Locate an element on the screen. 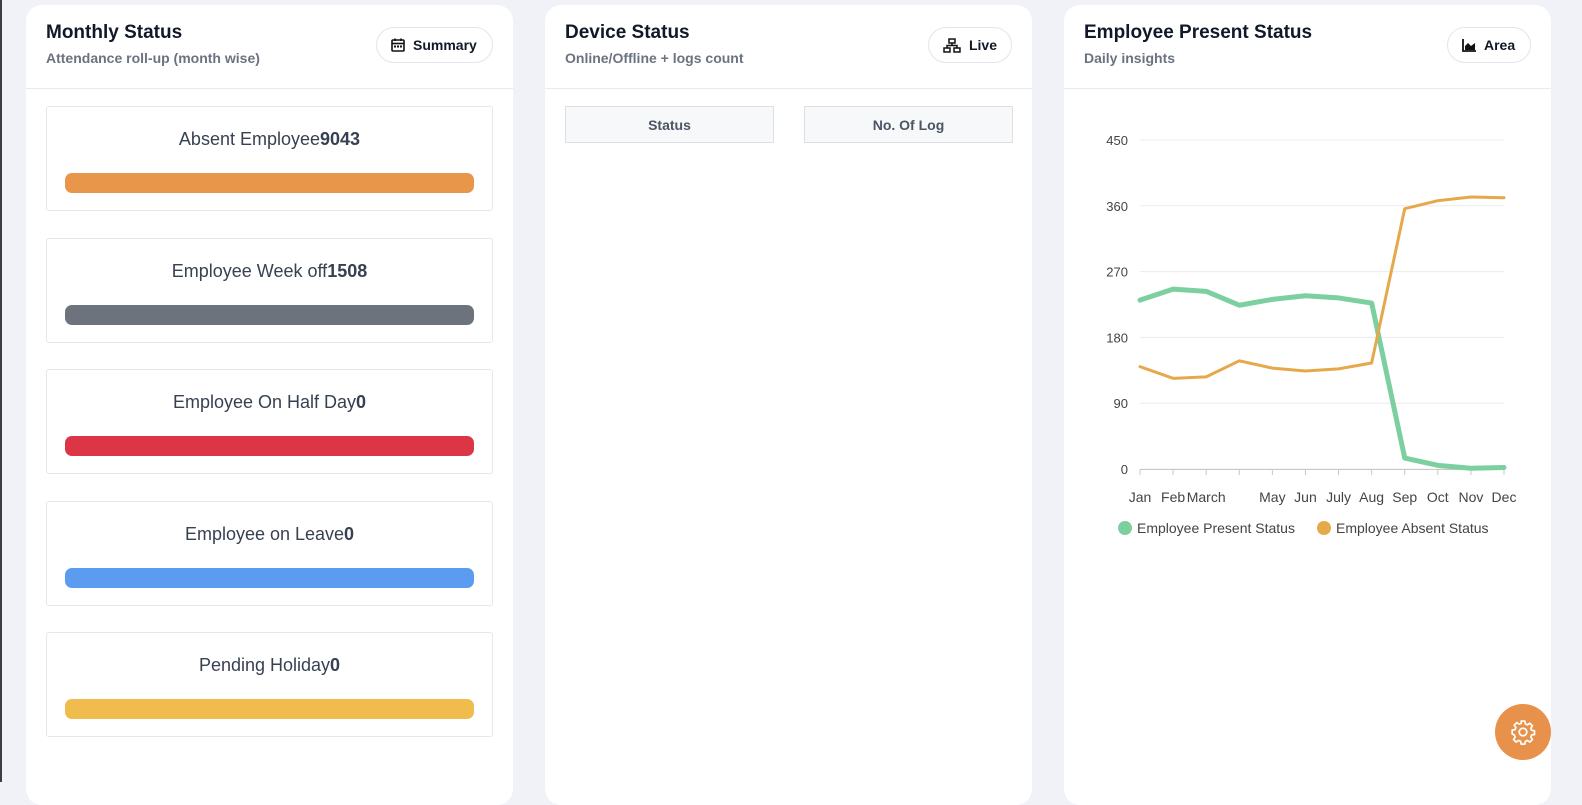 The image size is (1582, 805). legend-label: Employee Absent Status is located at coordinates (1412, 528).